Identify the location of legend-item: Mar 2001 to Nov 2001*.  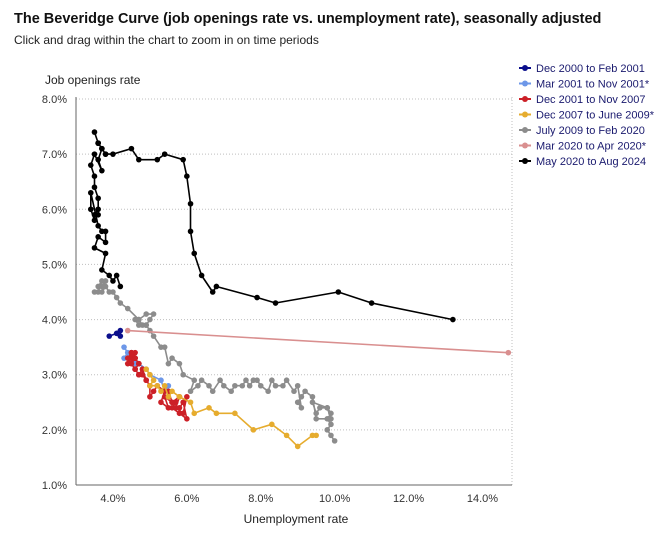
(584, 85).